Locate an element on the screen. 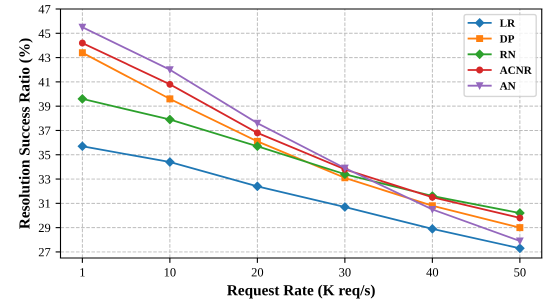 Image resolution: width=550 pixels, height=300 pixels. legend-label: DP is located at coordinates (507, 38).